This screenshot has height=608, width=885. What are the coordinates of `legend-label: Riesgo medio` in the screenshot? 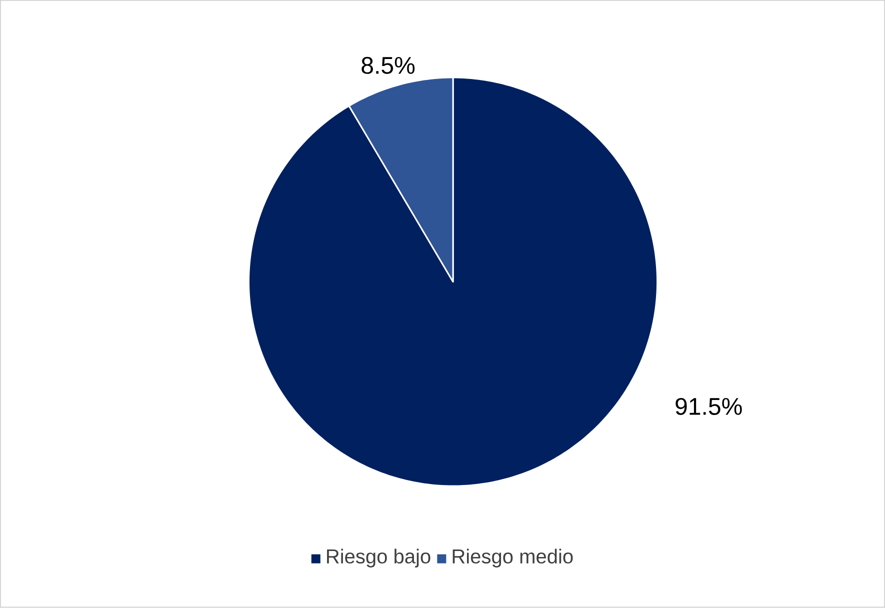 It's located at (512, 558).